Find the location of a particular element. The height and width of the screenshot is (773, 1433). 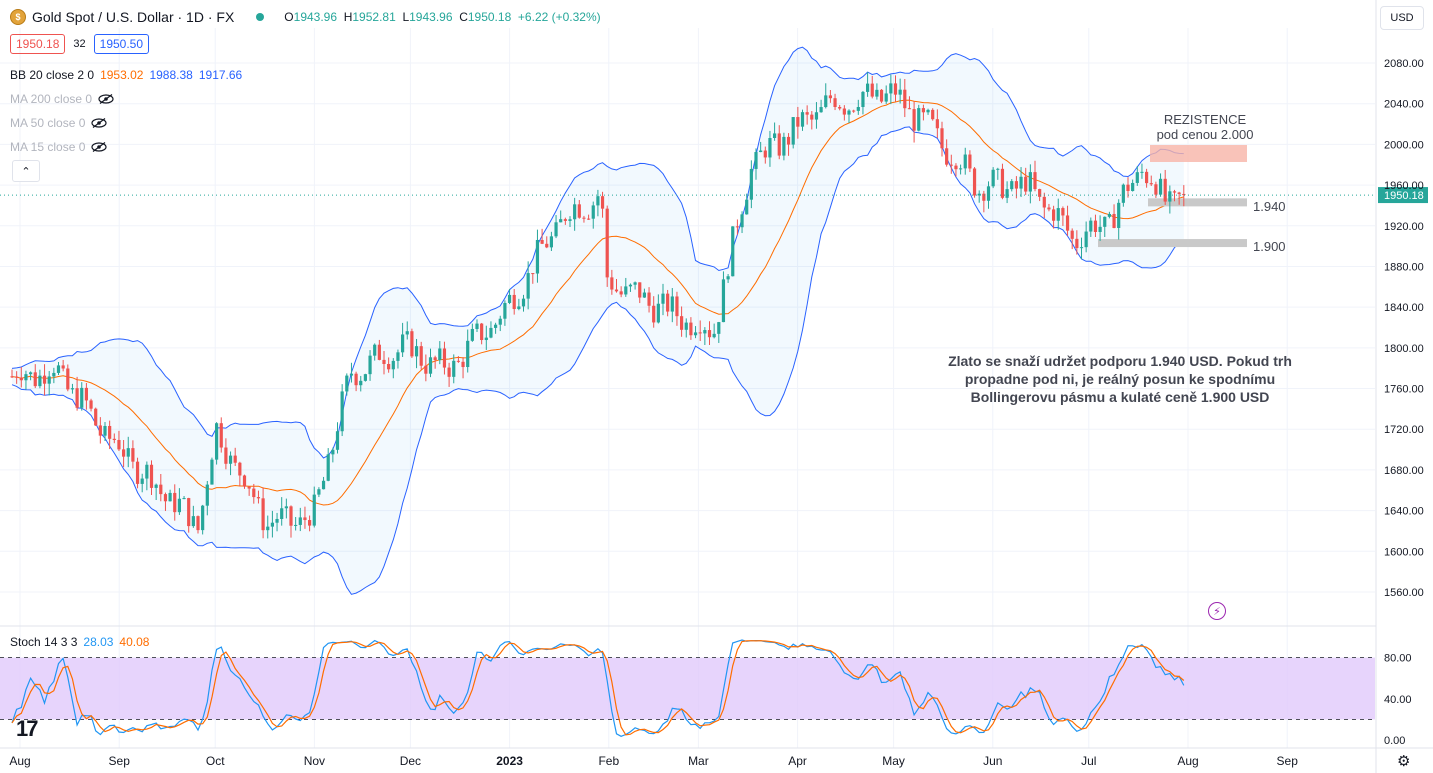

symbol-title: Gold Spot / U.S. Dollar · 1D · FX is located at coordinates (133, 17).